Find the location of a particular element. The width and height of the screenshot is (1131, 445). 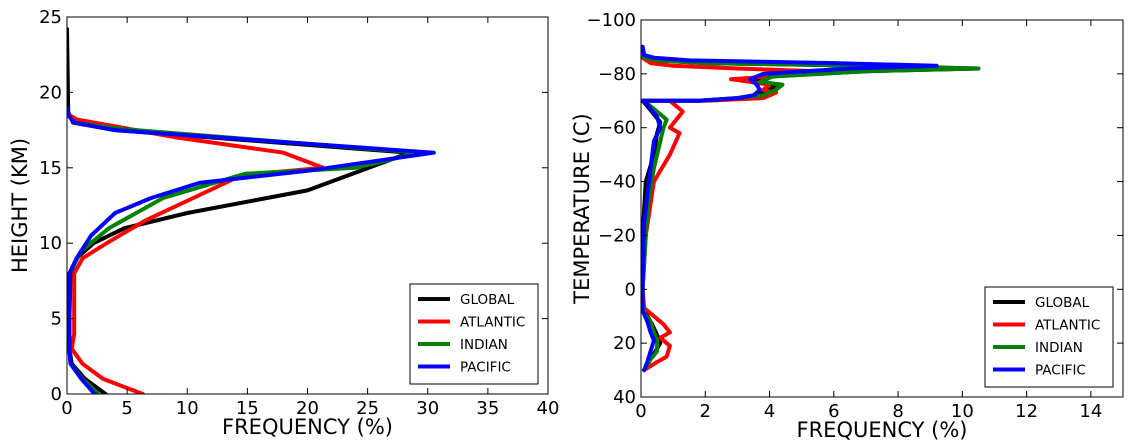

temperature-y-tick-label: 20 is located at coordinates (624, 343).